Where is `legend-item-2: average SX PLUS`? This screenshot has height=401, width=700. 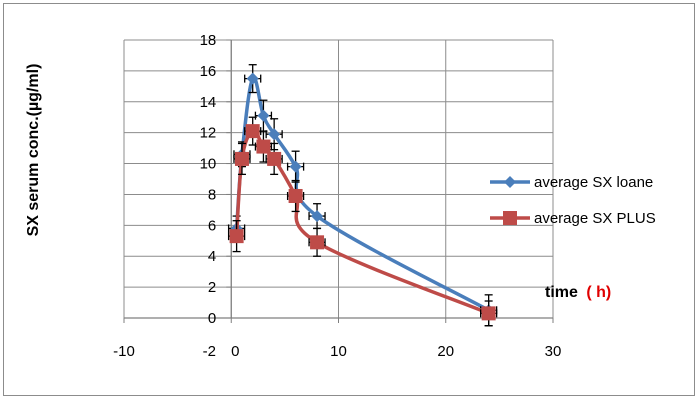
legend-item-2: average SX PLUS is located at coordinates (573, 218).